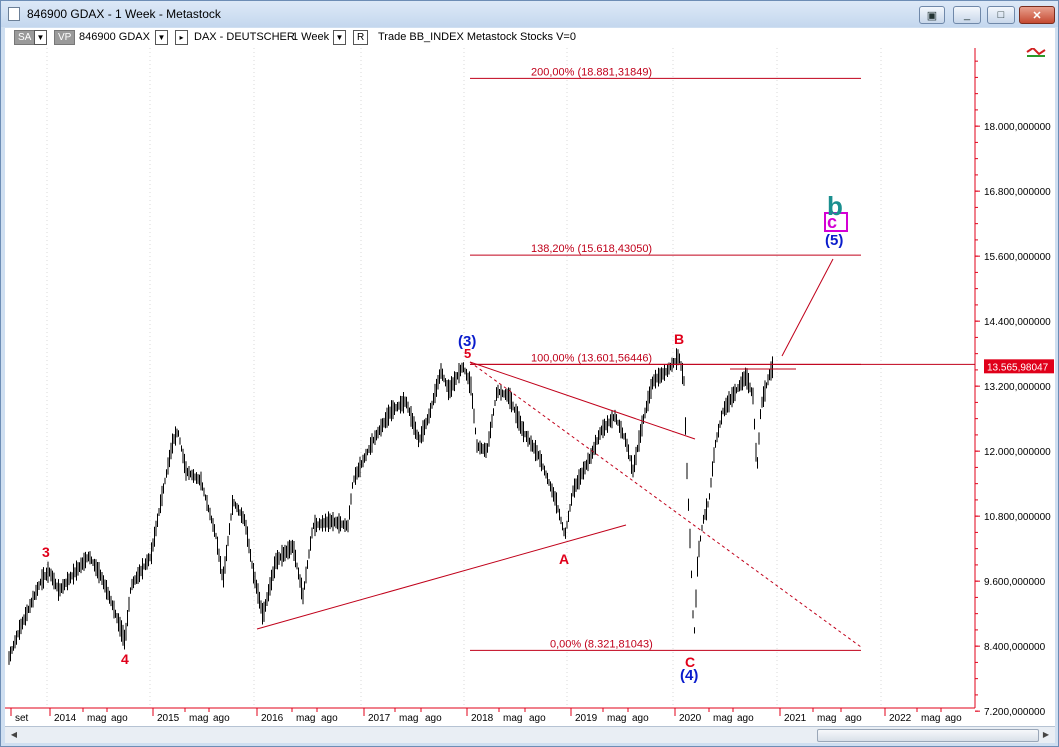 The image size is (1059, 747). I want to click on wedge-upper-trendline, so click(582, 400).